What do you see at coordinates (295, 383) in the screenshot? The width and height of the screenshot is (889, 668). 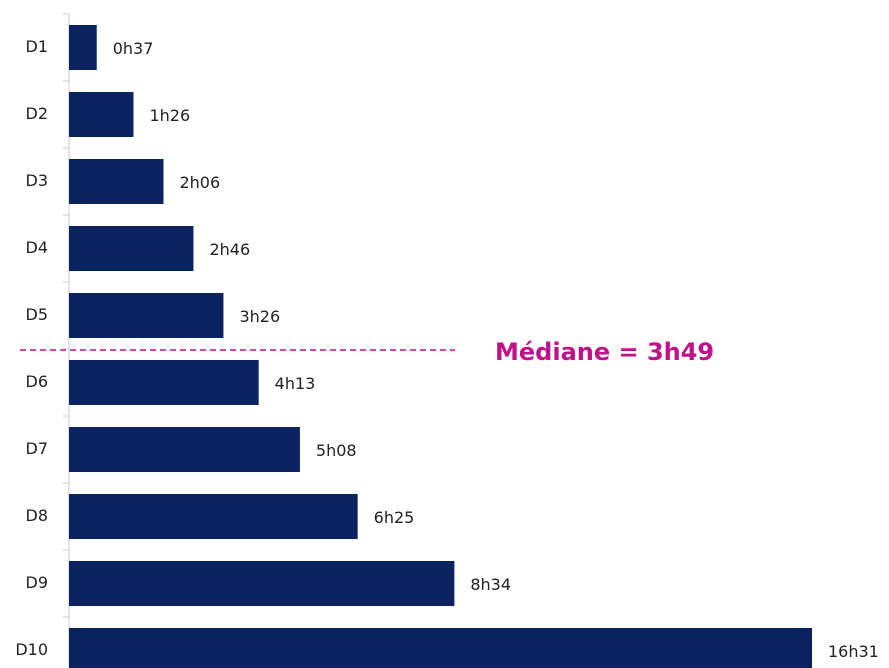 I see `data-label: 4h13` at bounding box center [295, 383].